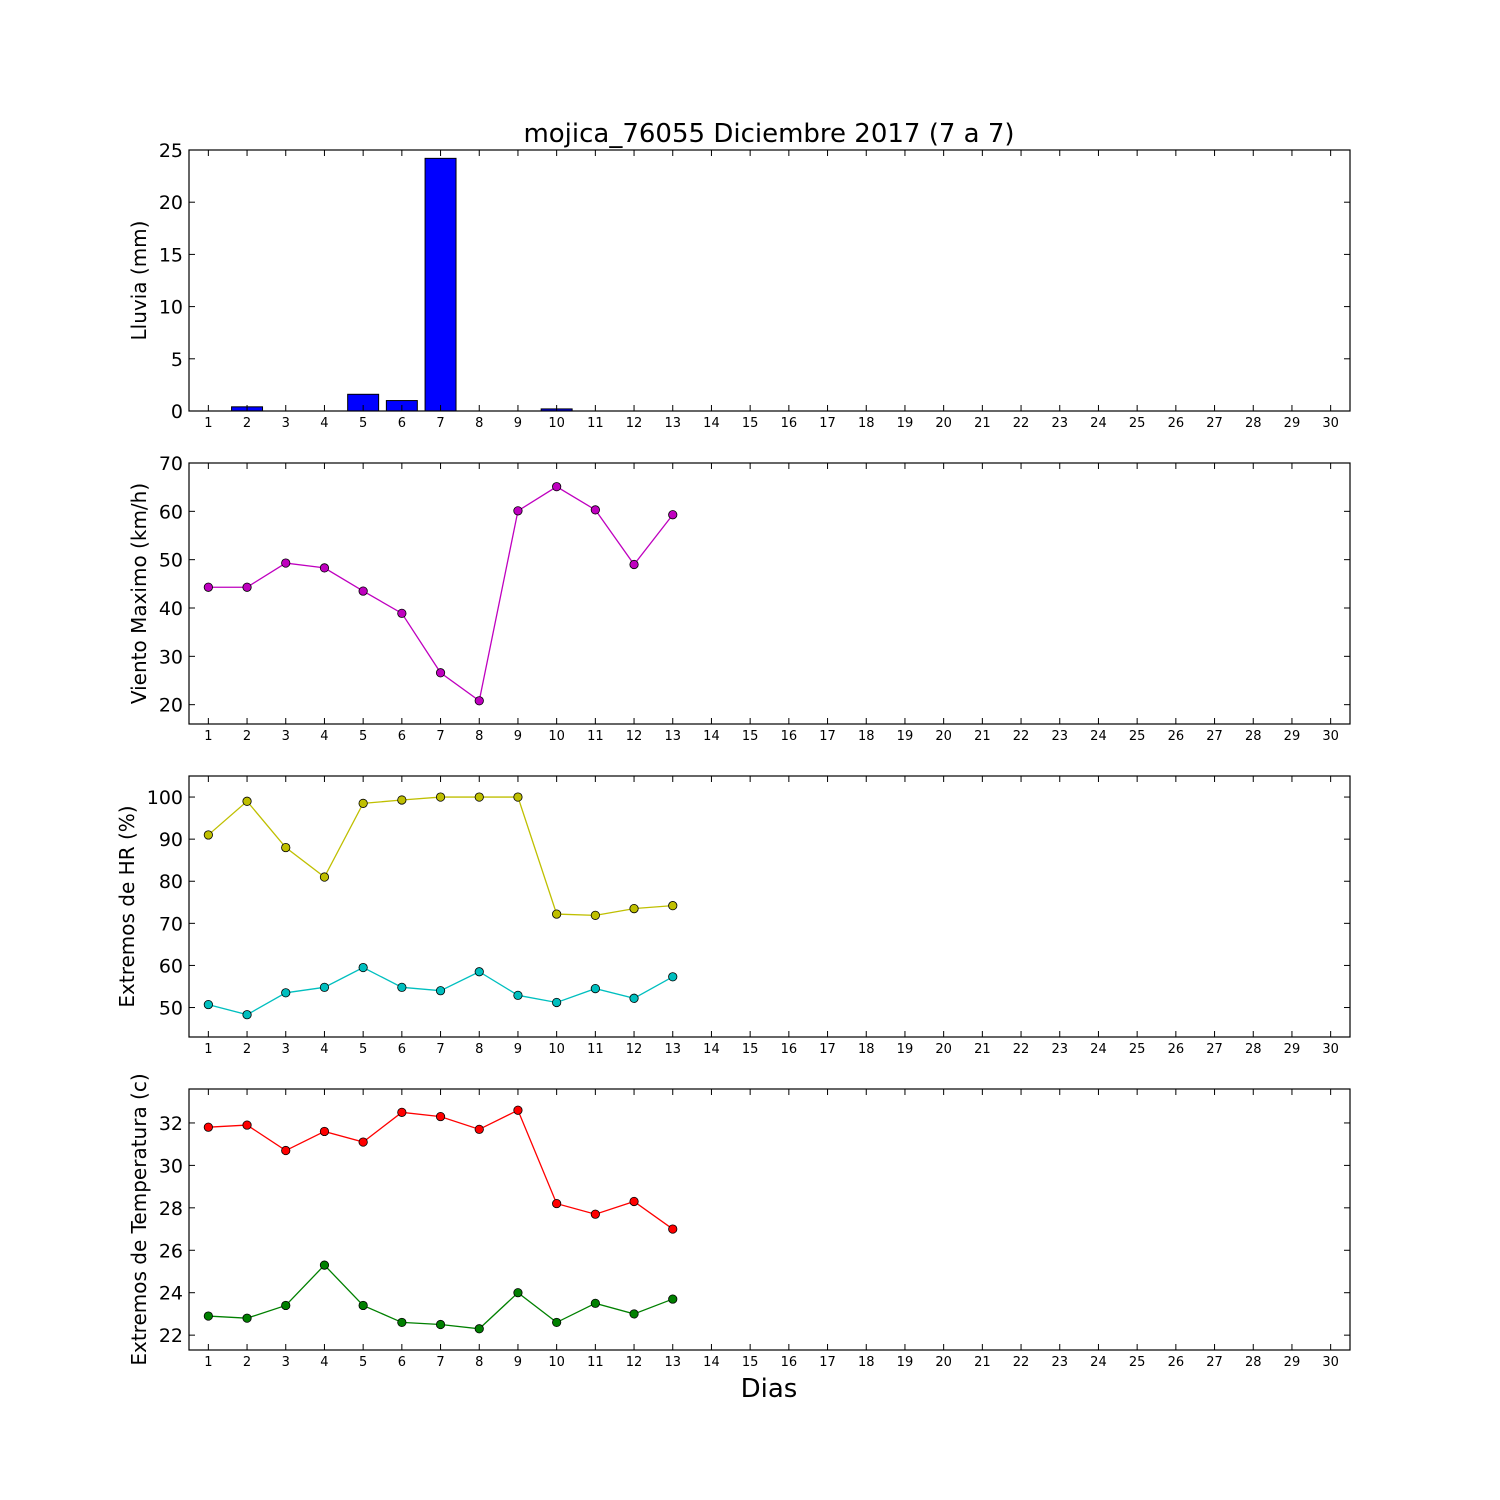  What do you see at coordinates (769, 906) in the screenshot?
I see `humidity-axes-frame` at bounding box center [769, 906].